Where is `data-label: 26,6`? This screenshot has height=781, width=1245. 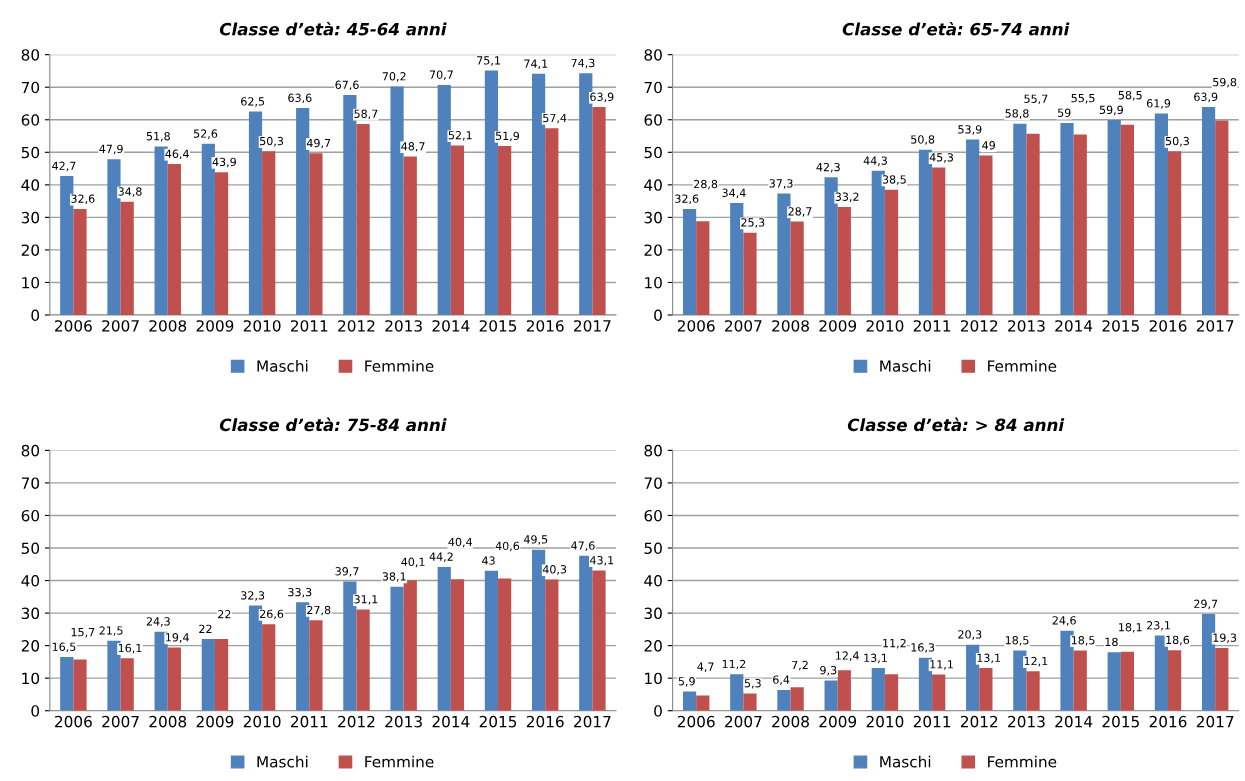
data-label: 26,6 is located at coordinates (272, 614).